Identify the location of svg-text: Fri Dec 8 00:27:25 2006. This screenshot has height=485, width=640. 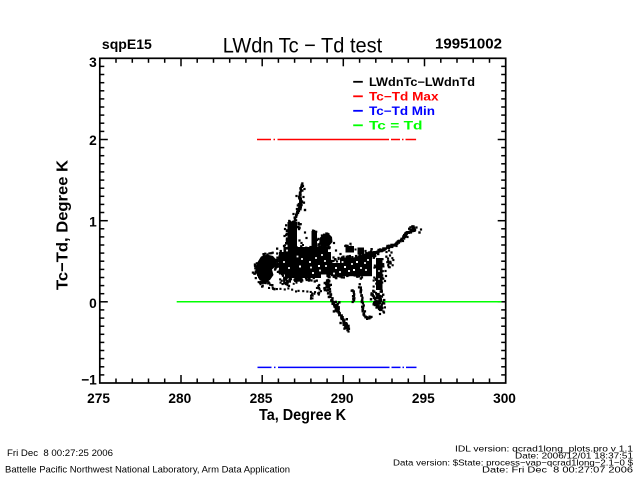
(60, 453).